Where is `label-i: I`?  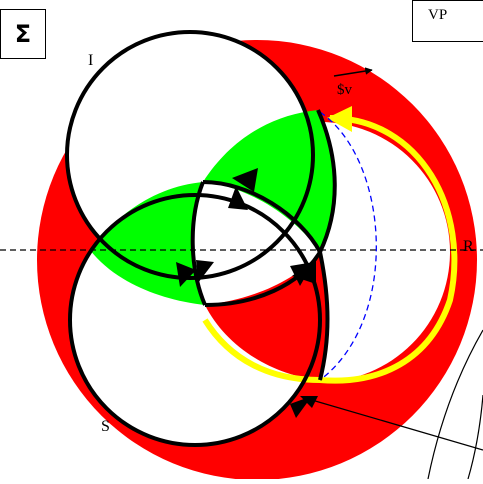 label-i: I is located at coordinates (91, 60).